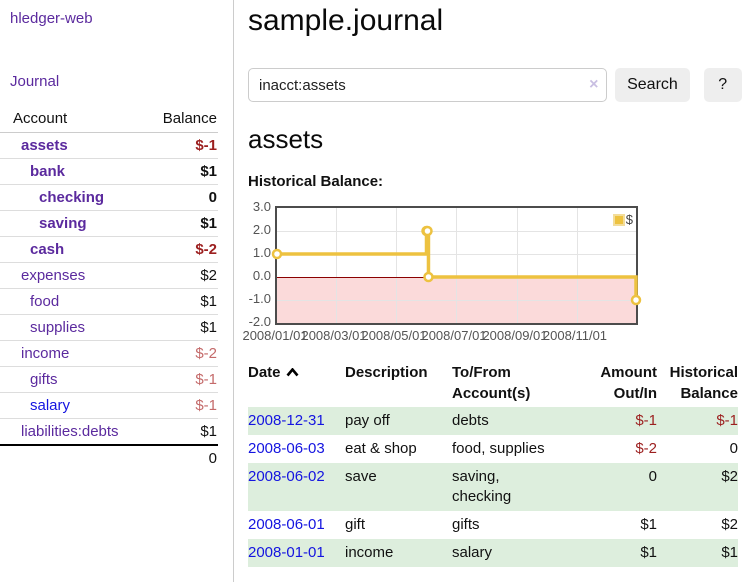  Describe the element at coordinates (183, 197) in the screenshot. I see `account-balance: 0` at that location.